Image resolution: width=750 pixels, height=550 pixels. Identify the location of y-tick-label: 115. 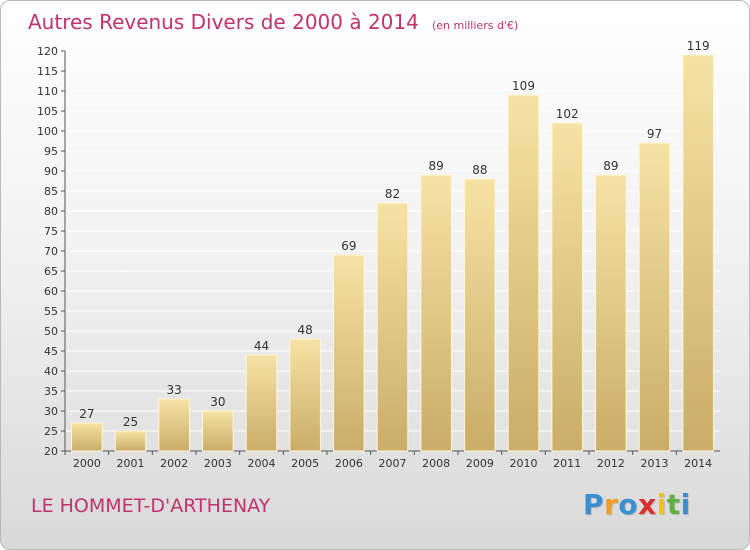
(47, 71).